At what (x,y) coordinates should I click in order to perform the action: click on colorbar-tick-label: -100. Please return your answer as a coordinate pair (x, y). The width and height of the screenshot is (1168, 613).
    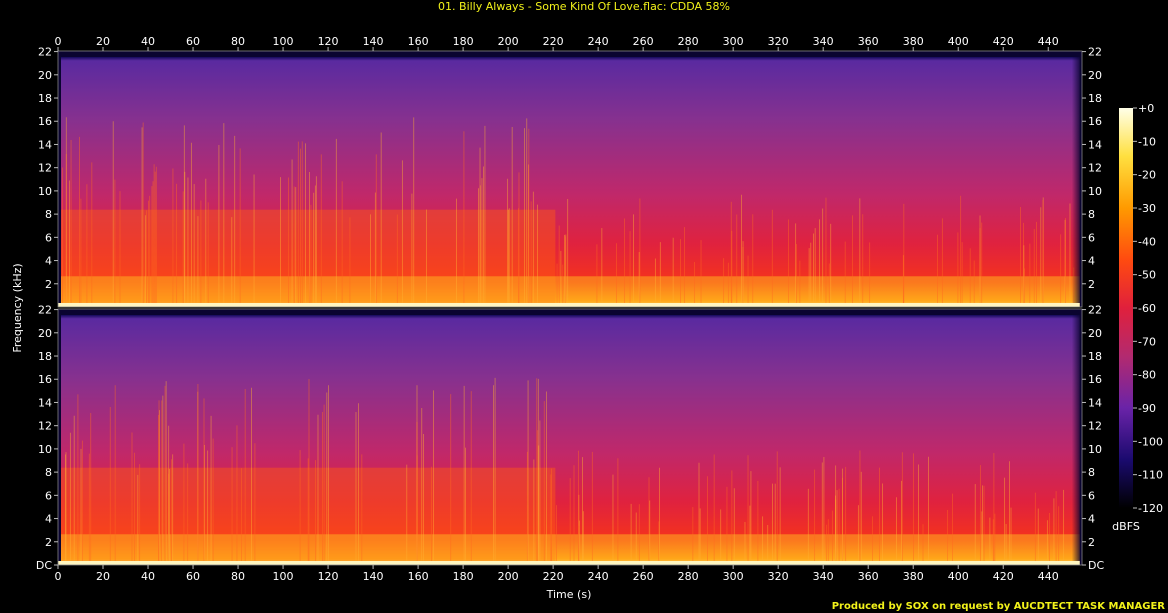
    Looking at the image, I should click on (1150, 441).